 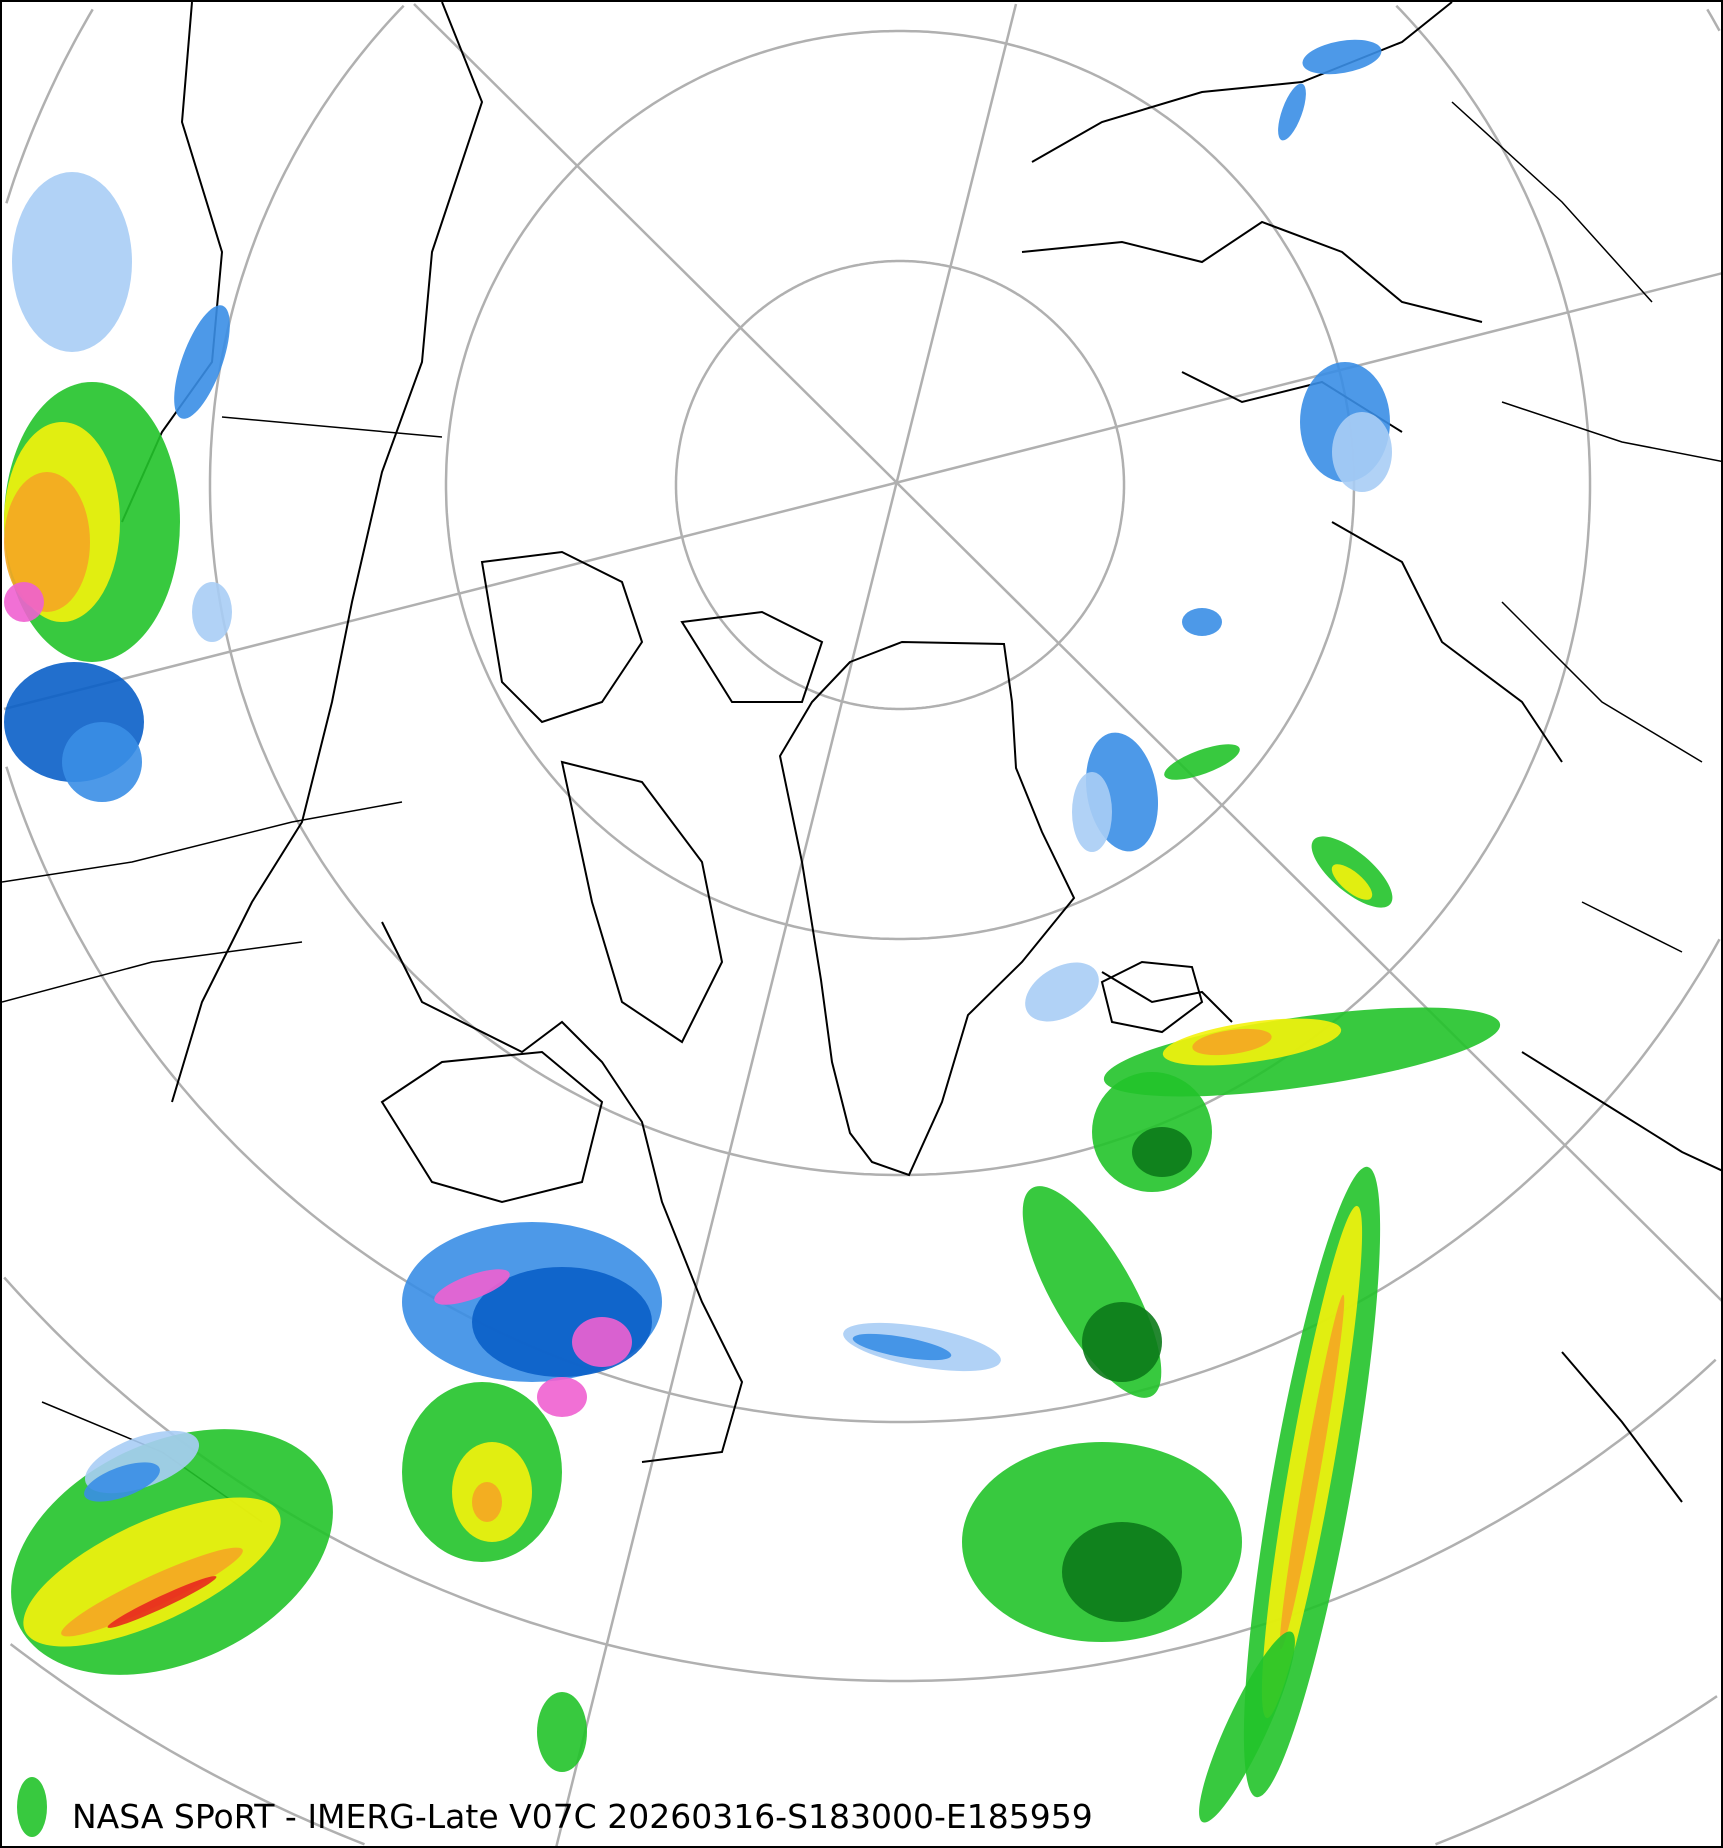 What do you see at coordinates (162, 1602) in the screenshot?
I see `precip-area-red` at bounding box center [162, 1602].